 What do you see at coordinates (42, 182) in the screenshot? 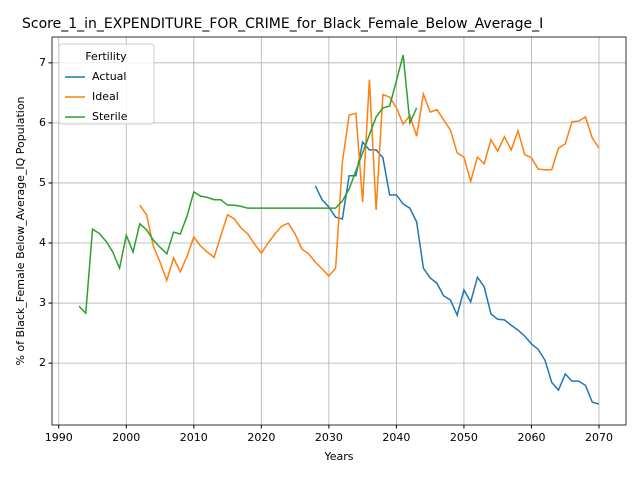
I see `y-tick-label: 5` at bounding box center [42, 182].